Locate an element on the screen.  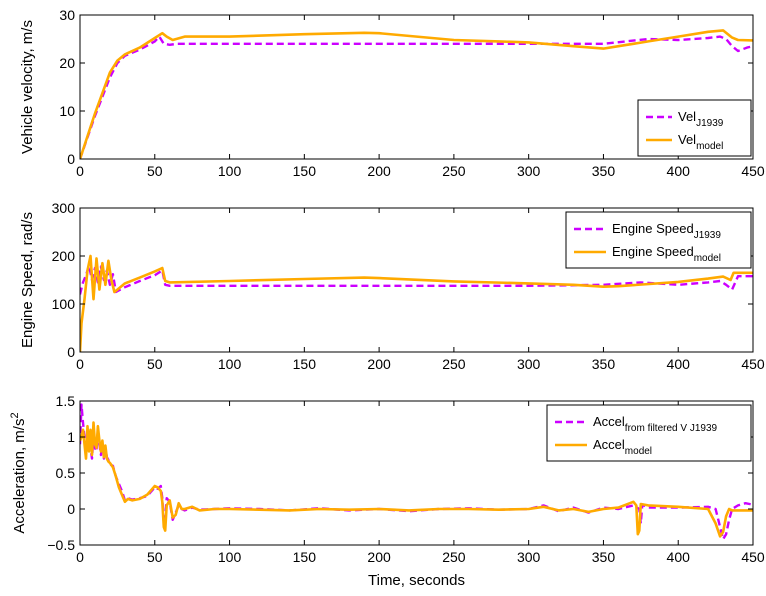
y-axis-label-text: Engine Speed, rad/s is located at coordinates (27, 280).